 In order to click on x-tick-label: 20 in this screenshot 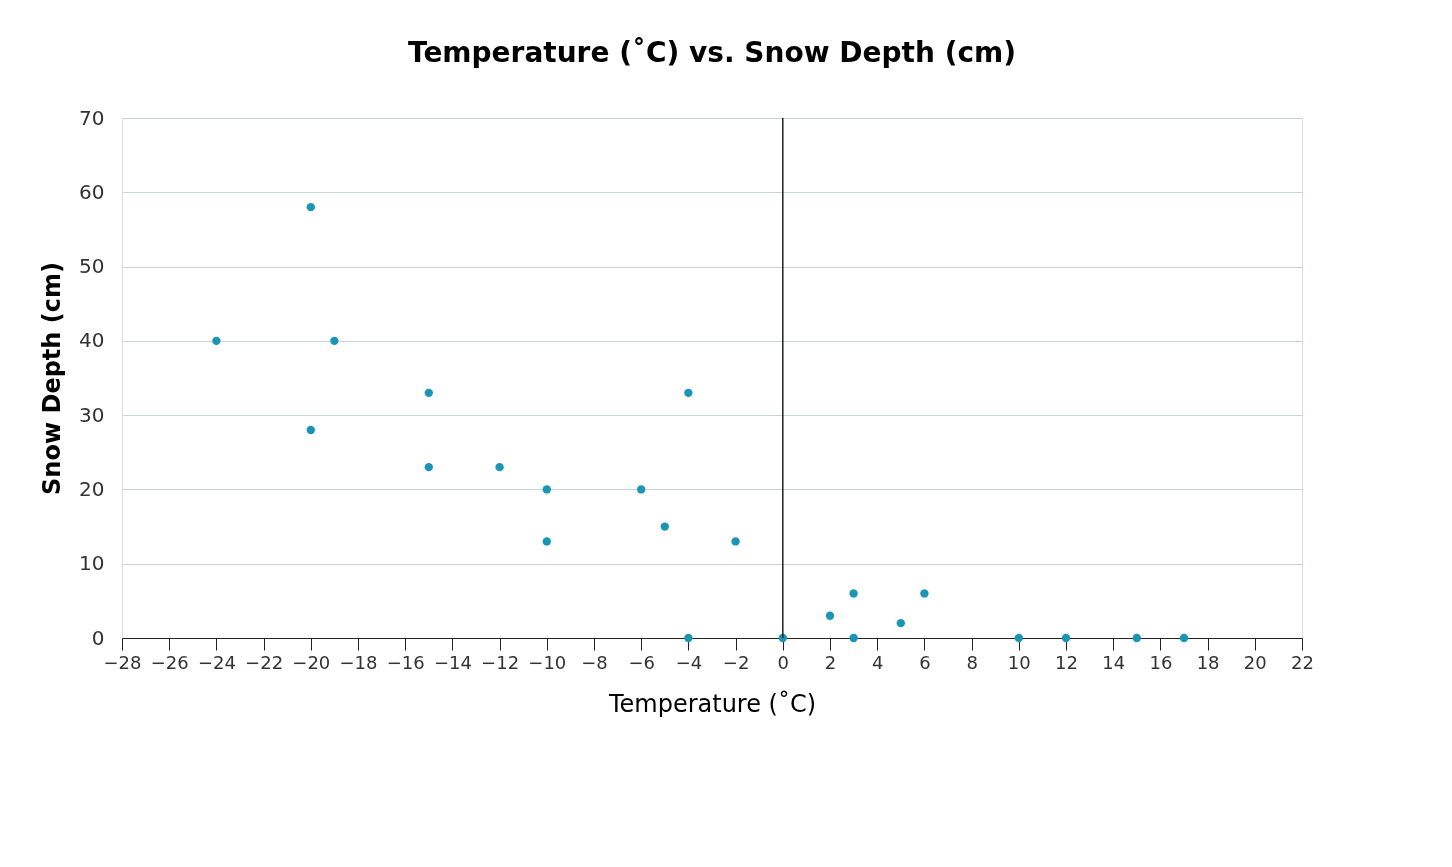, I will do `click(1255, 662)`.